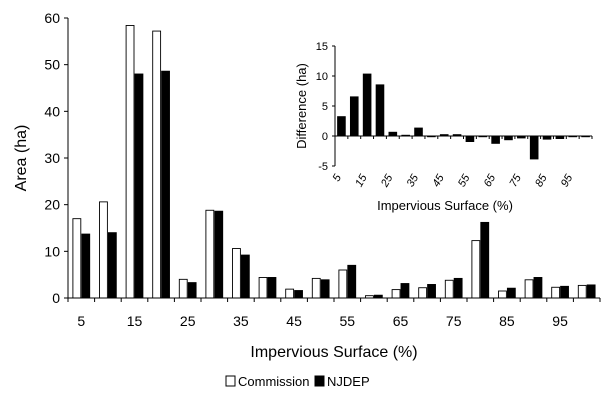  I want to click on legend-swatch-njdep, so click(319, 381).